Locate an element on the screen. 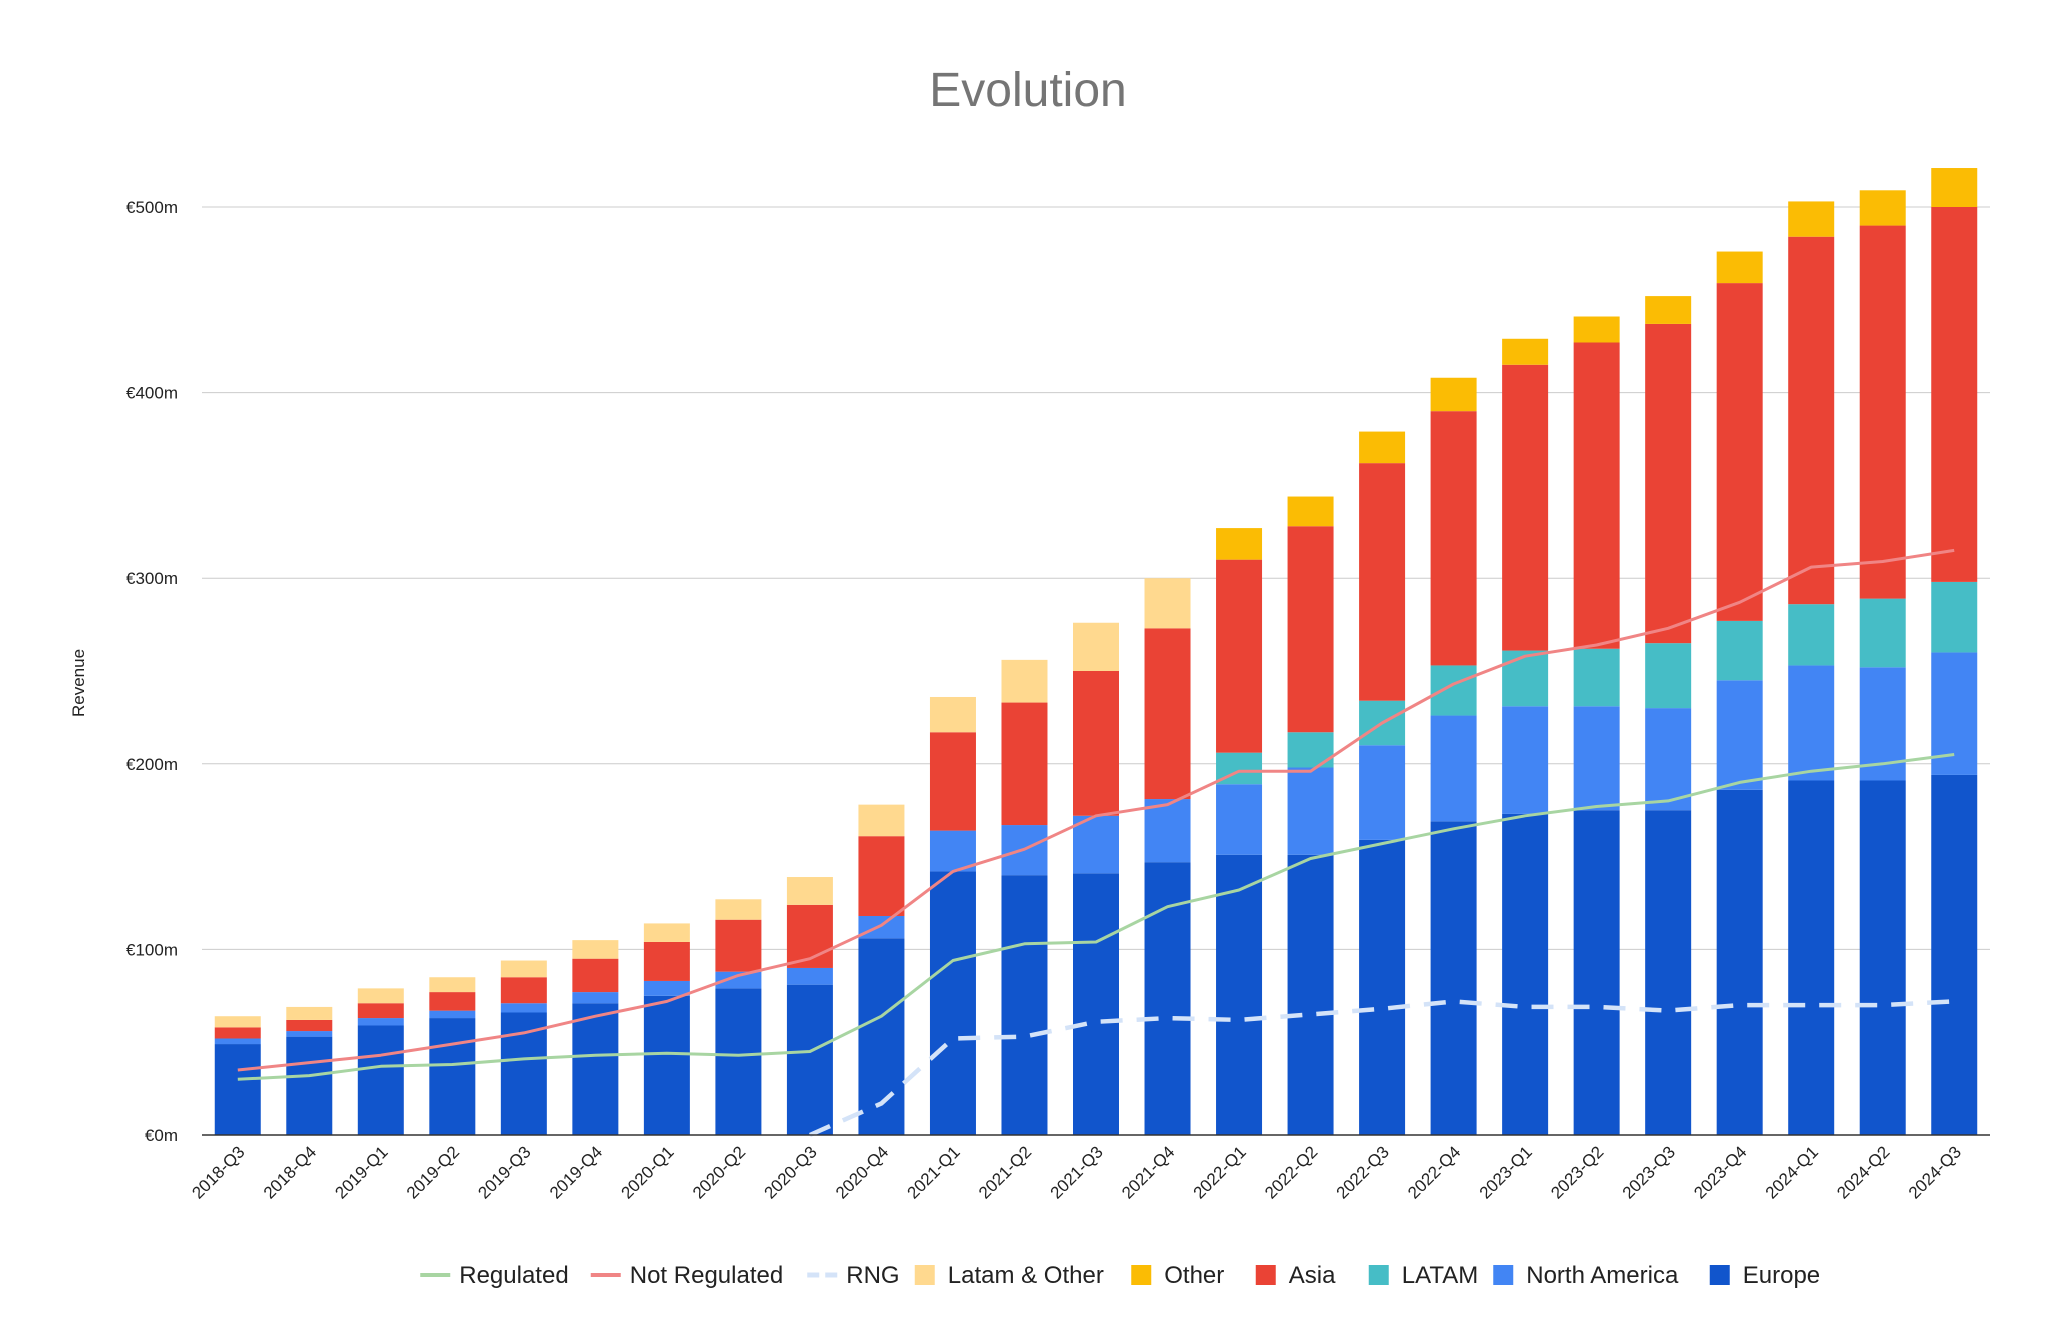 Image resolution: width=2048 pixels, height=1340 pixels. legend-label: Europe is located at coordinates (1781, 1275).